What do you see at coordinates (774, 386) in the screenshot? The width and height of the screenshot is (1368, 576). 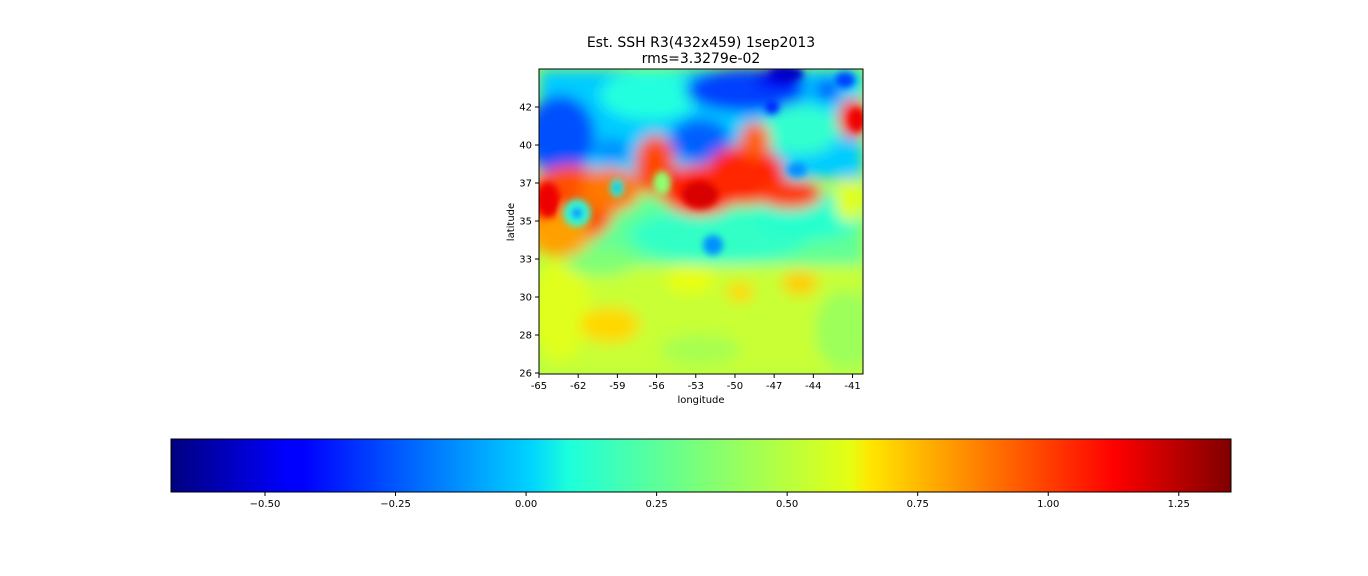 I see `x-tick-label: -47` at bounding box center [774, 386].